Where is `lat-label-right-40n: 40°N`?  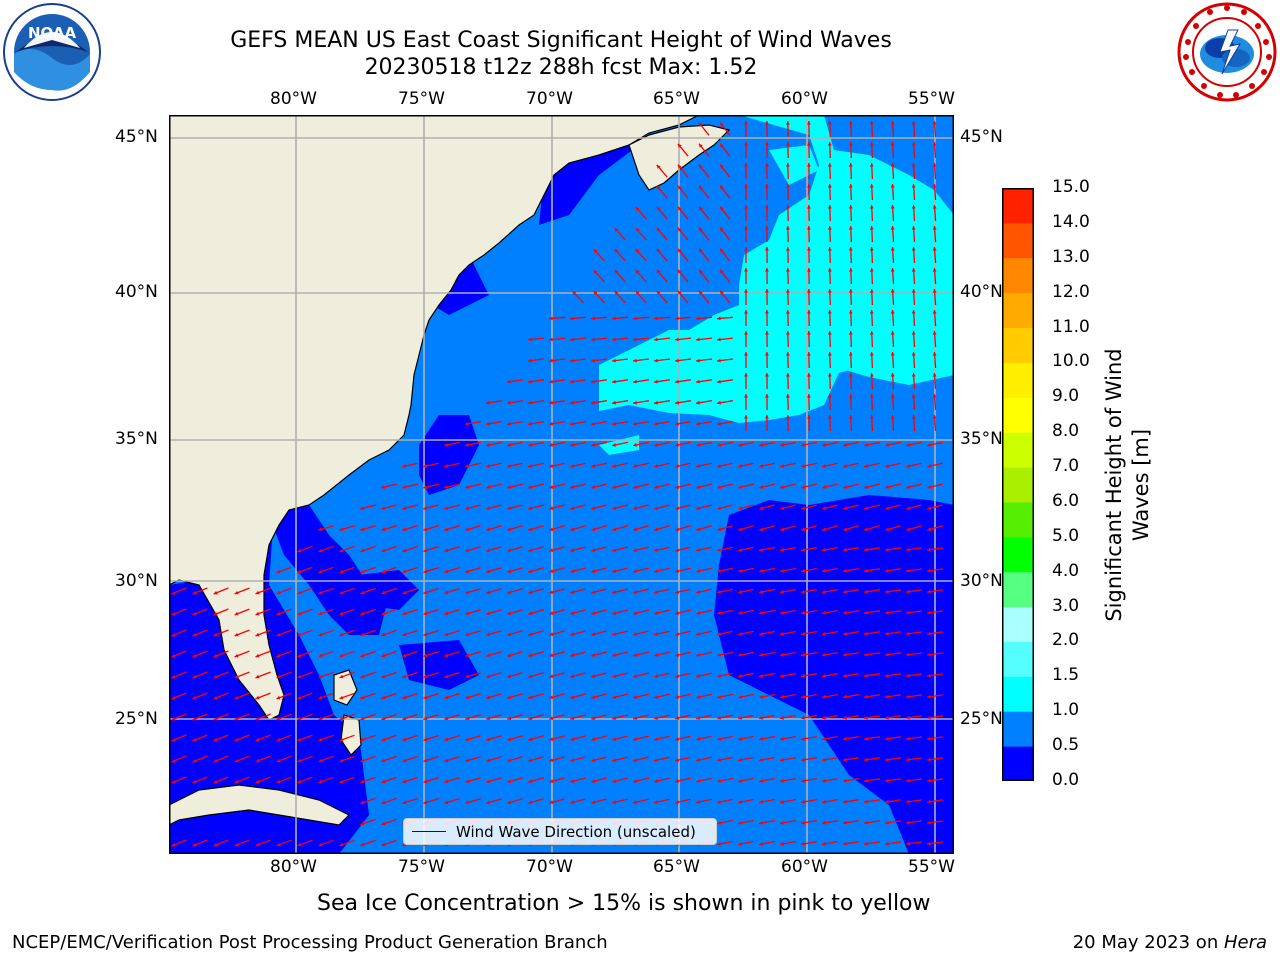
lat-label-right-40n: 40°N is located at coordinates (981, 292).